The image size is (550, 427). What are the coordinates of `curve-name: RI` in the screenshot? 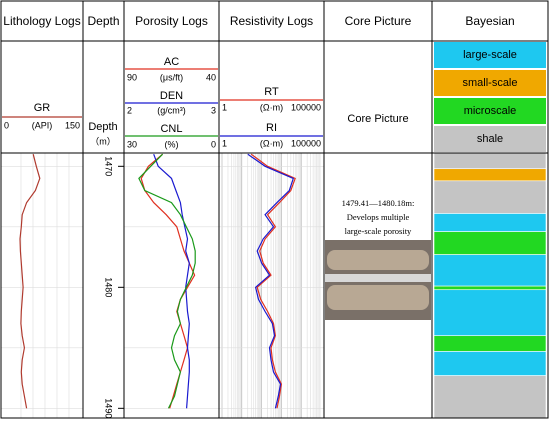 It's located at (271, 128).